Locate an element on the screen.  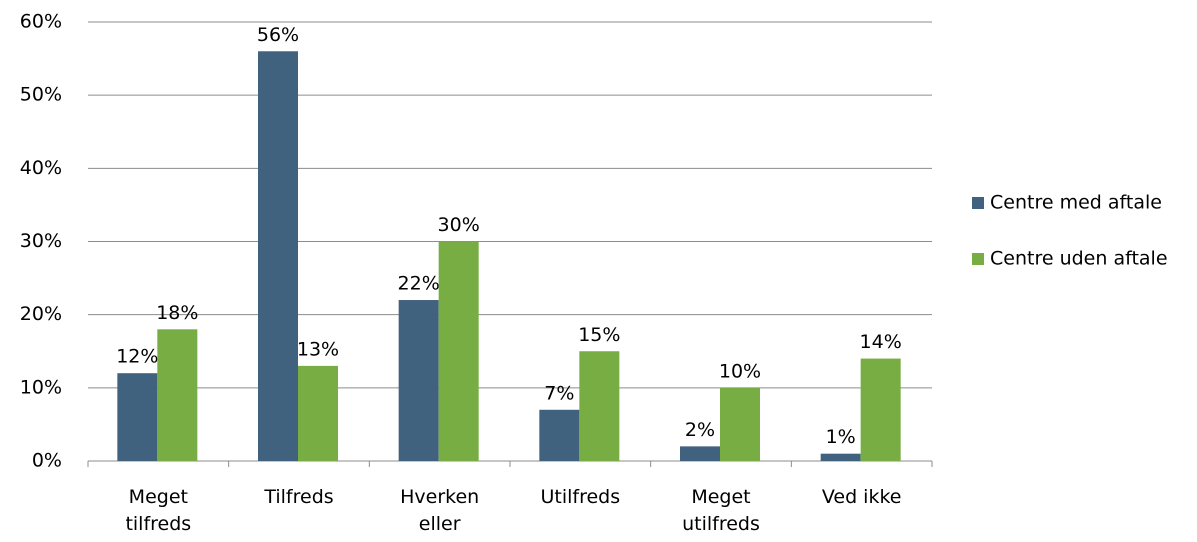
legend-label: Centre uden aftale is located at coordinates (1079, 259).